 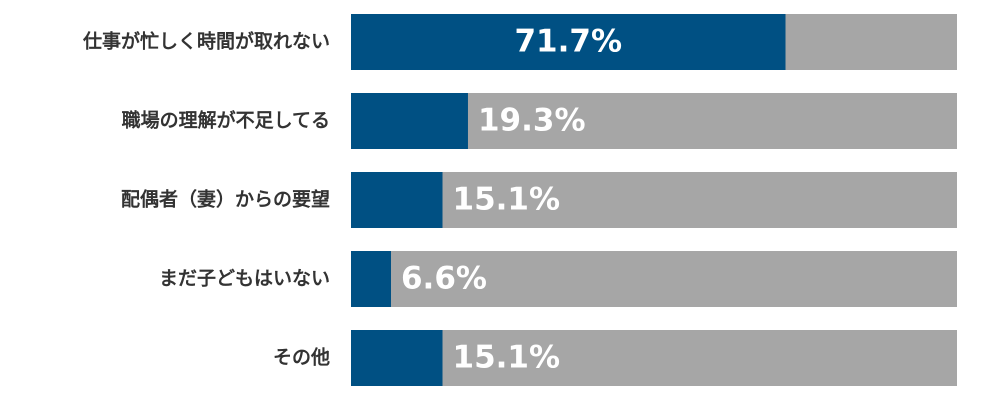 I want to click on value-label: 19.3%, so click(x=532, y=121).